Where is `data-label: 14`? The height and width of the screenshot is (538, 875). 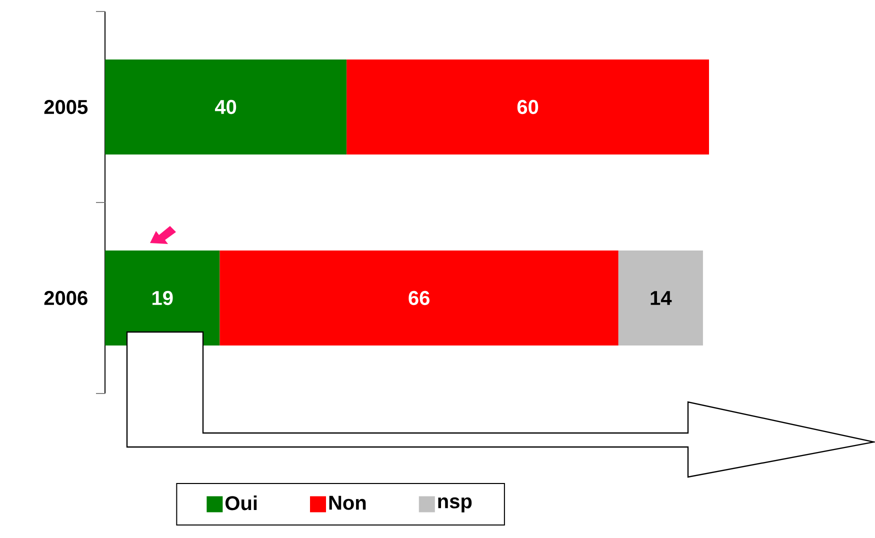
data-label: 14 is located at coordinates (661, 298).